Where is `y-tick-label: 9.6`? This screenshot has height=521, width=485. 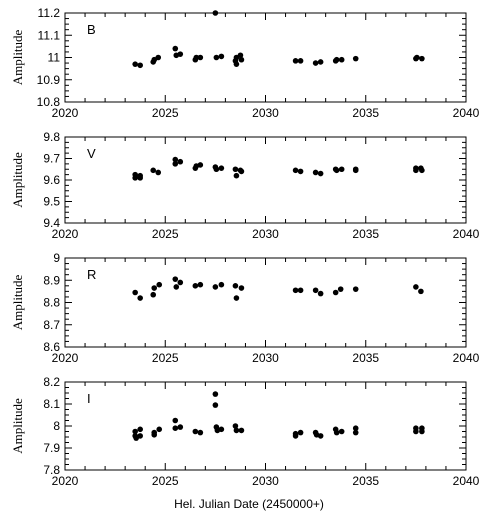
y-tick-label: 9.6 is located at coordinates (51, 180).